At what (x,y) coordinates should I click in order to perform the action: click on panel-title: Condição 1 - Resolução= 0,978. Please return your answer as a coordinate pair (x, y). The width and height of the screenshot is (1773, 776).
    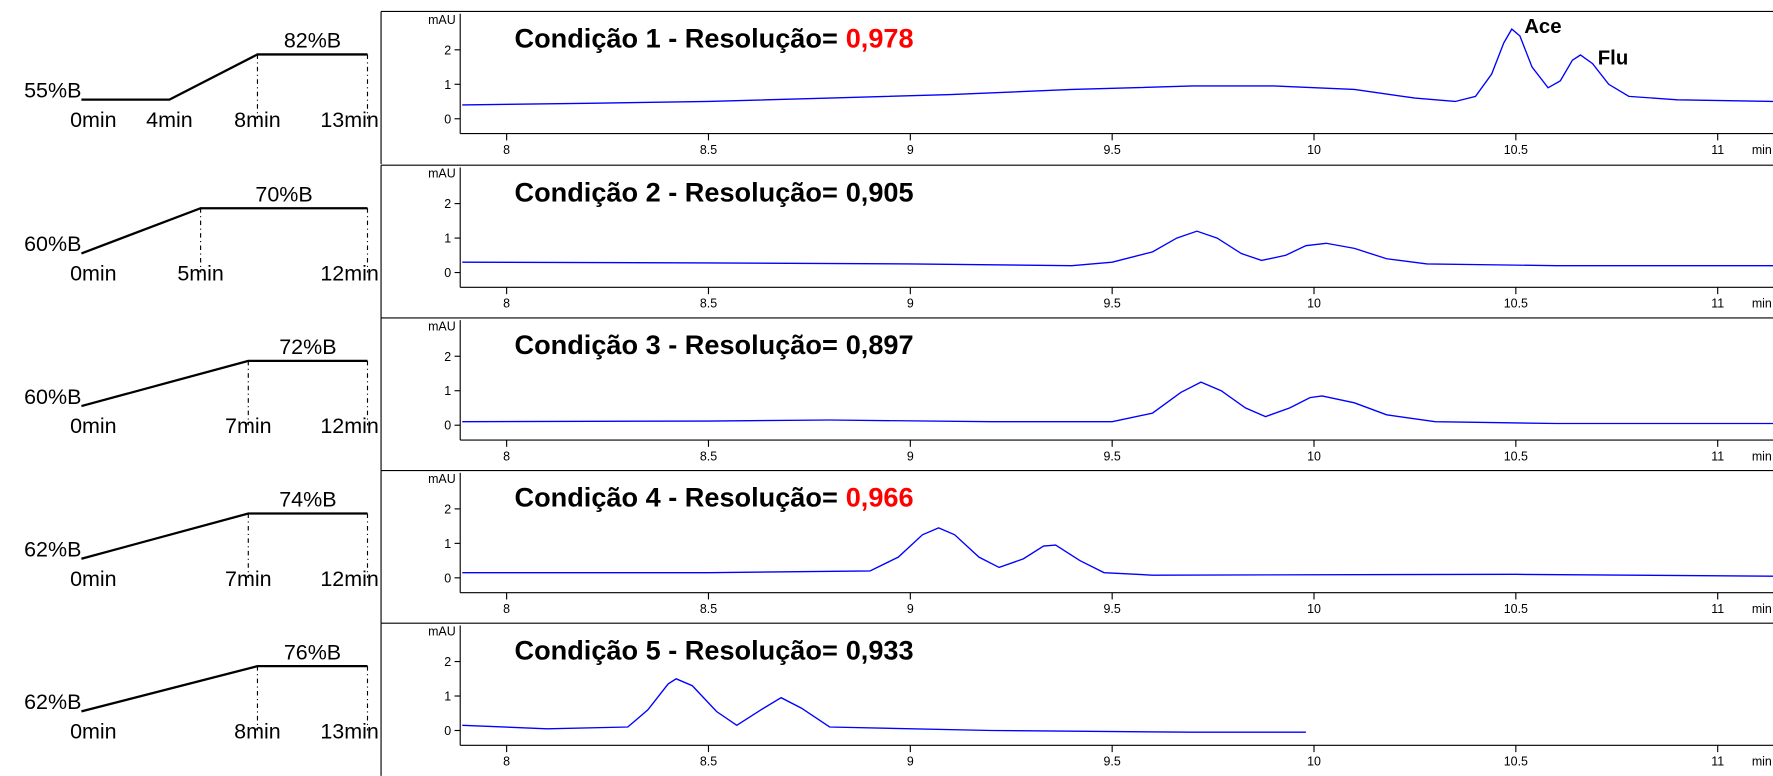
    Looking at the image, I should click on (713, 38).